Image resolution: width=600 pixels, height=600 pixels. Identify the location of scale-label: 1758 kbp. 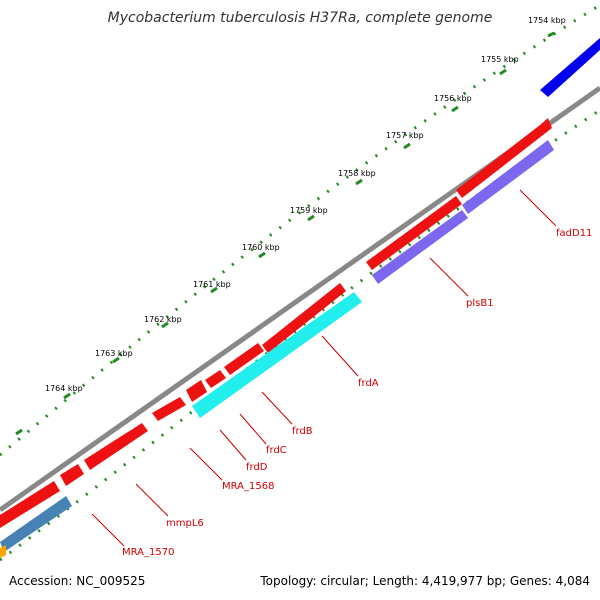
(357, 173).